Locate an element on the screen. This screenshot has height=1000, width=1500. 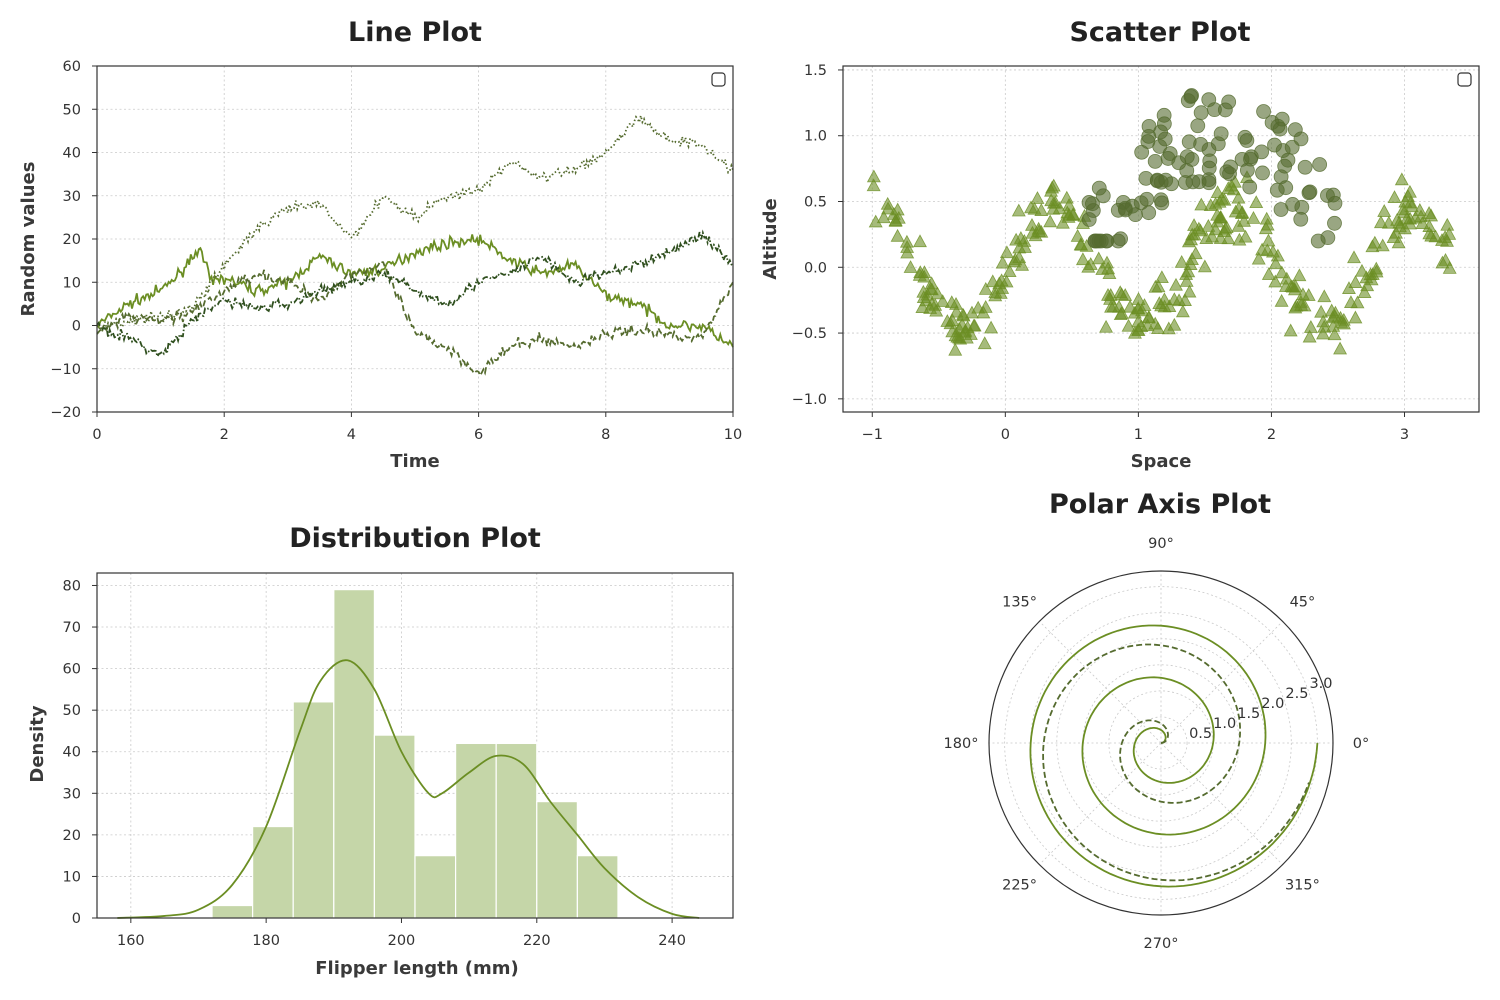
line-plot-legend-box is located at coordinates (718, 79).